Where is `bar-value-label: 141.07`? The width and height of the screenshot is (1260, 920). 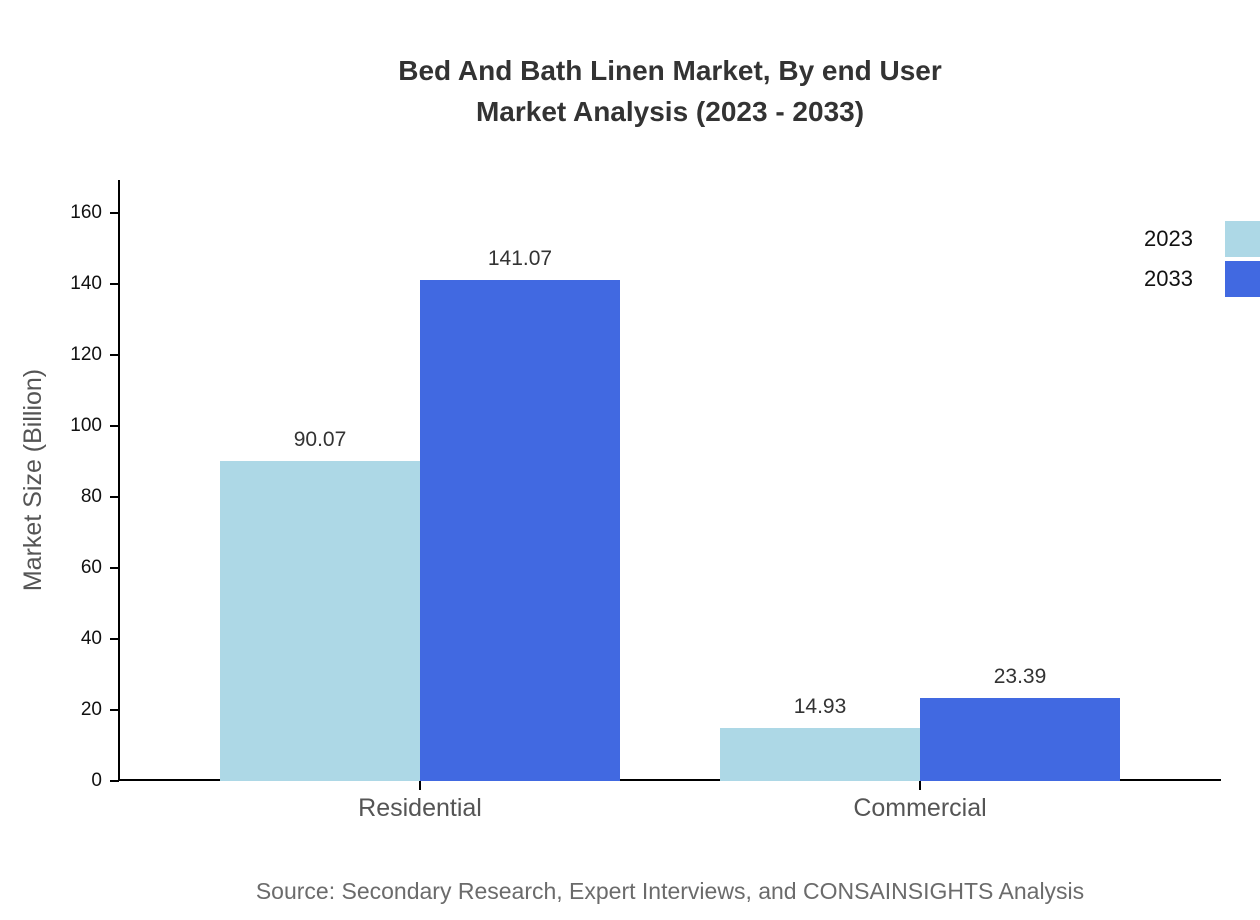
bar-value-label: 141.07 is located at coordinates (520, 259).